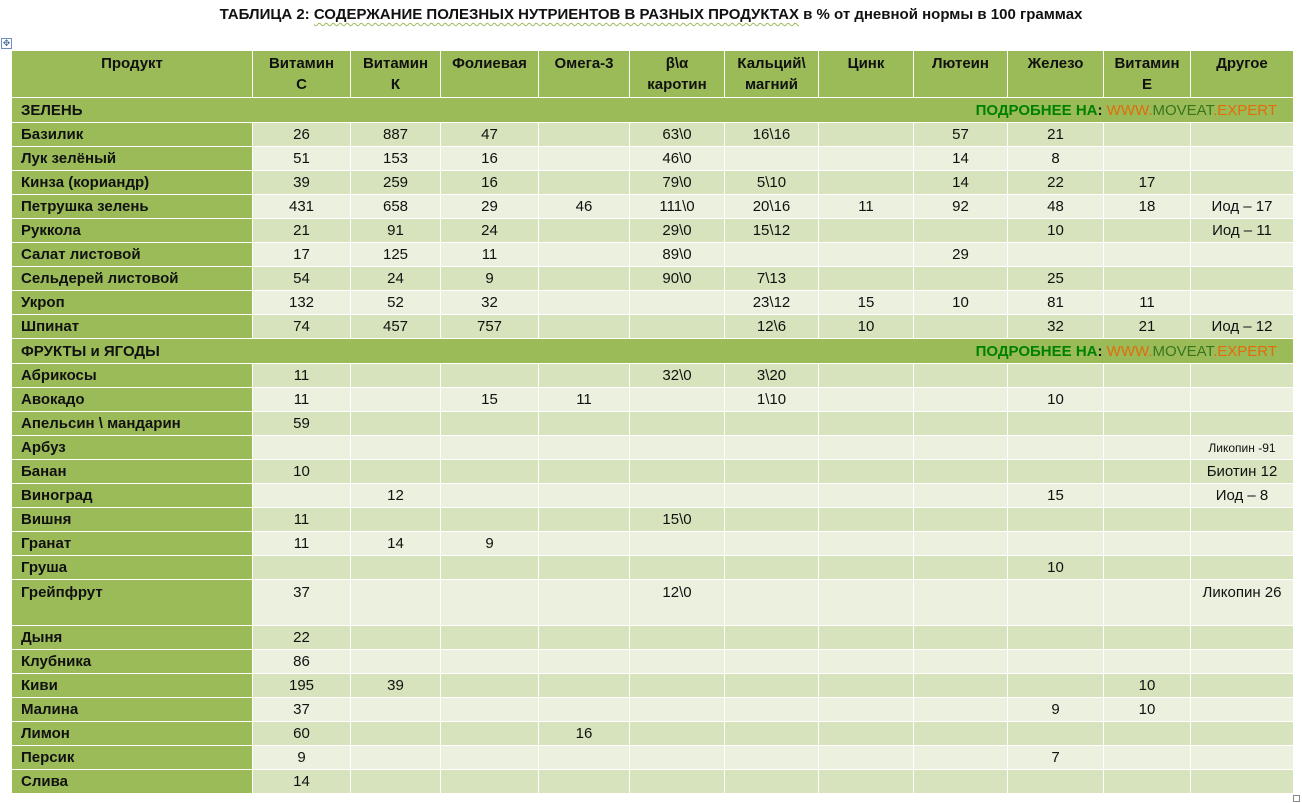  Describe the element at coordinates (132, 709) in the screenshot. I see `product-name: Малина` at that location.